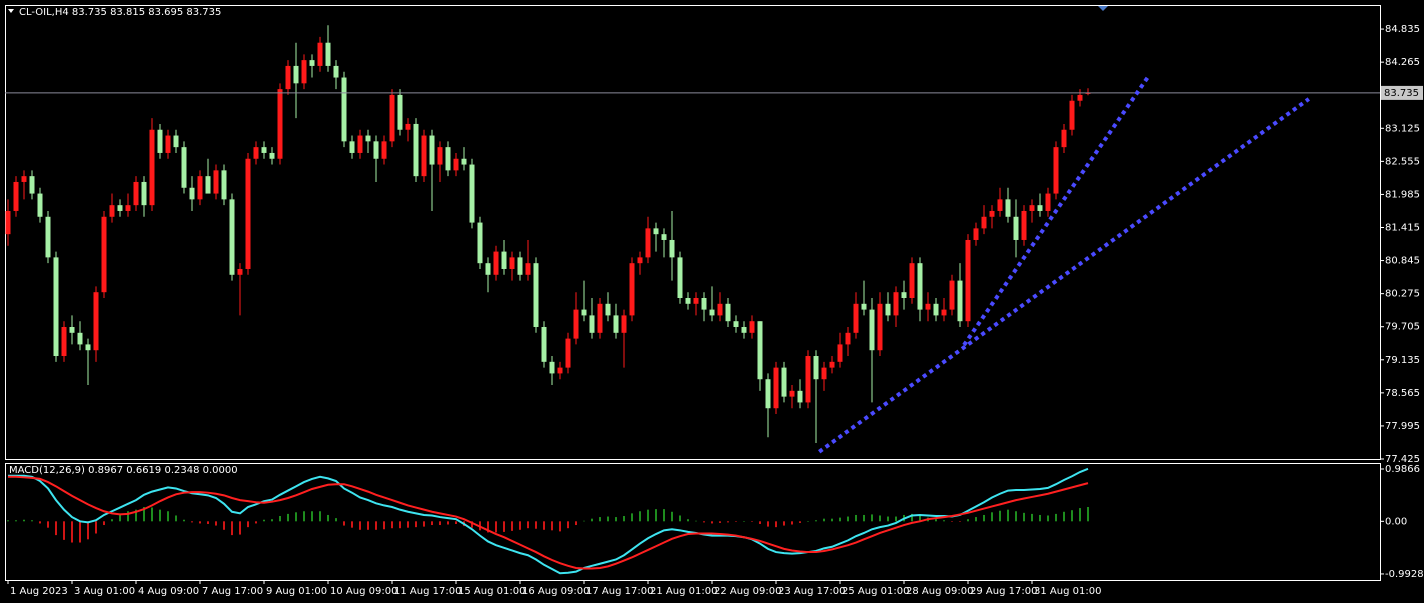  What do you see at coordinates (939, 591) in the screenshot?
I see `x-tick-label: 28 Aug 09:00` at bounding box center [939, 591].